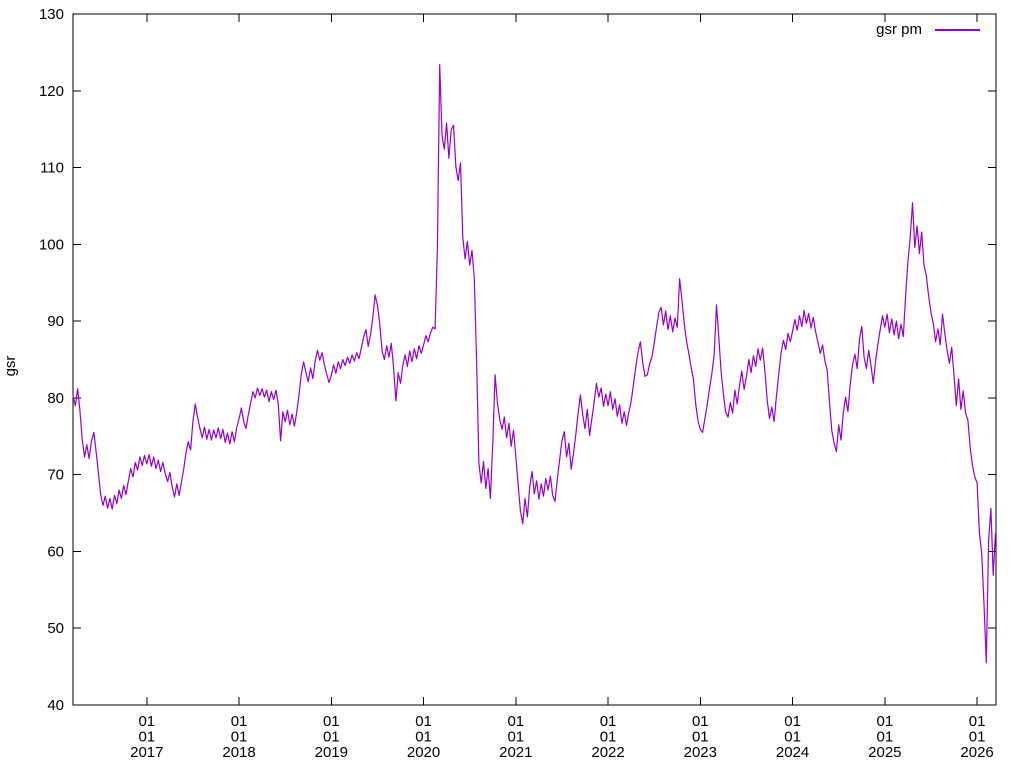  What do you see at coordinates (331, 752) in the screenshot?
I see `x-tick-label: 2019` at bounding box center [331, 752].